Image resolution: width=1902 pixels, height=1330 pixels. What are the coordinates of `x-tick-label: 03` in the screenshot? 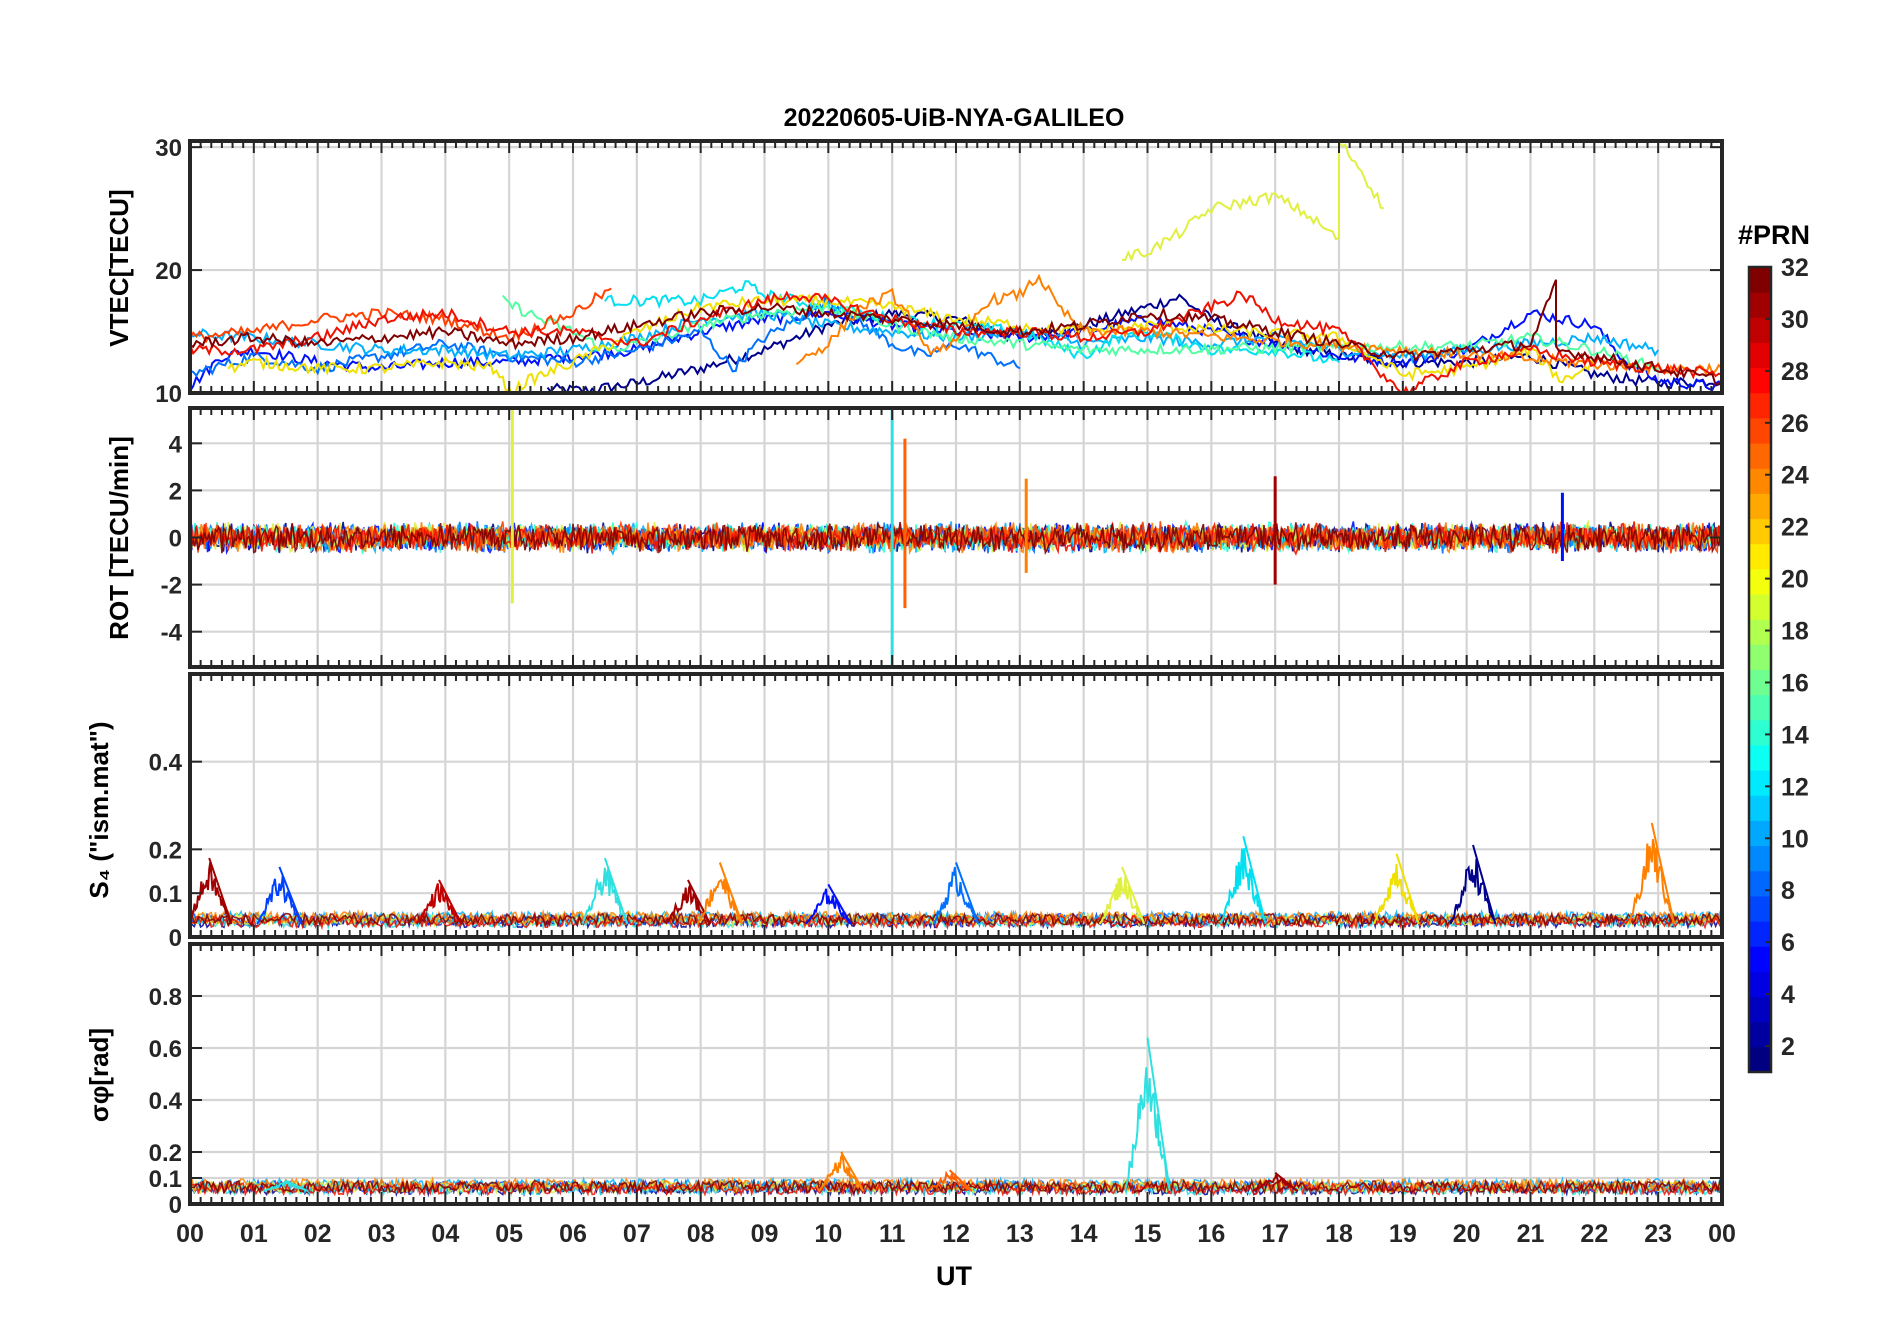 It's located at (382, 1234).